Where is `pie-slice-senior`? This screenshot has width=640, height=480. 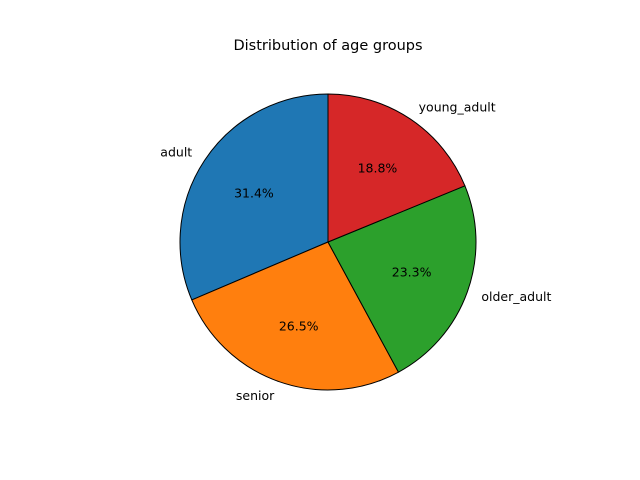 pie-slice-senior is located at coordinates (295, 316).